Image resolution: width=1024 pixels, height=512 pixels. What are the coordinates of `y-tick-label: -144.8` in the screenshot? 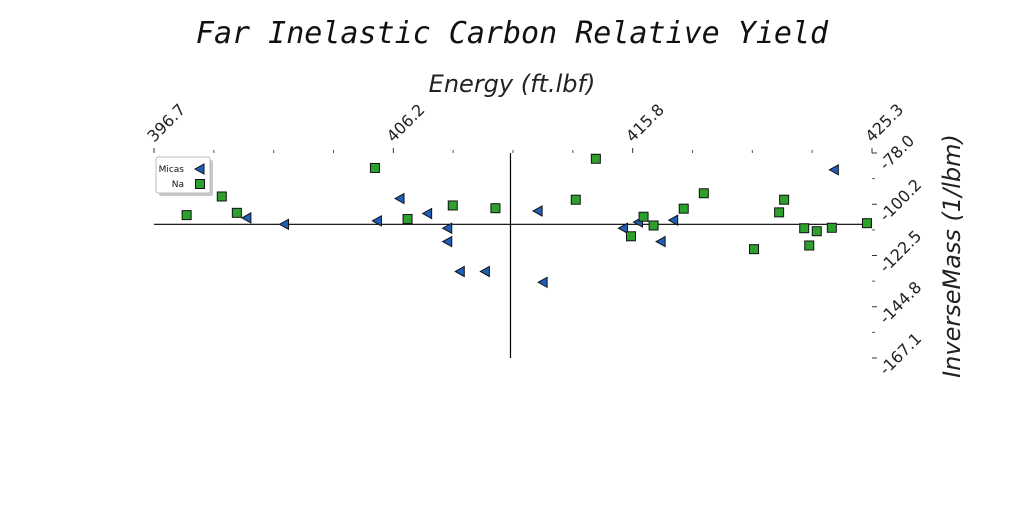 It's located at (900, 303).